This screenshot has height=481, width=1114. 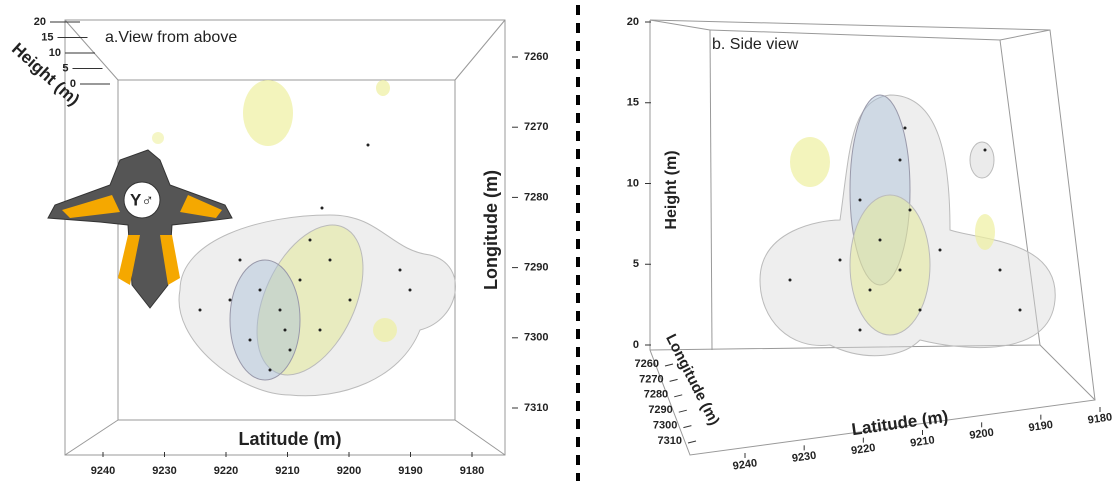 I want to click on axis-label: Longitude (m), so click(x=491, y=230).